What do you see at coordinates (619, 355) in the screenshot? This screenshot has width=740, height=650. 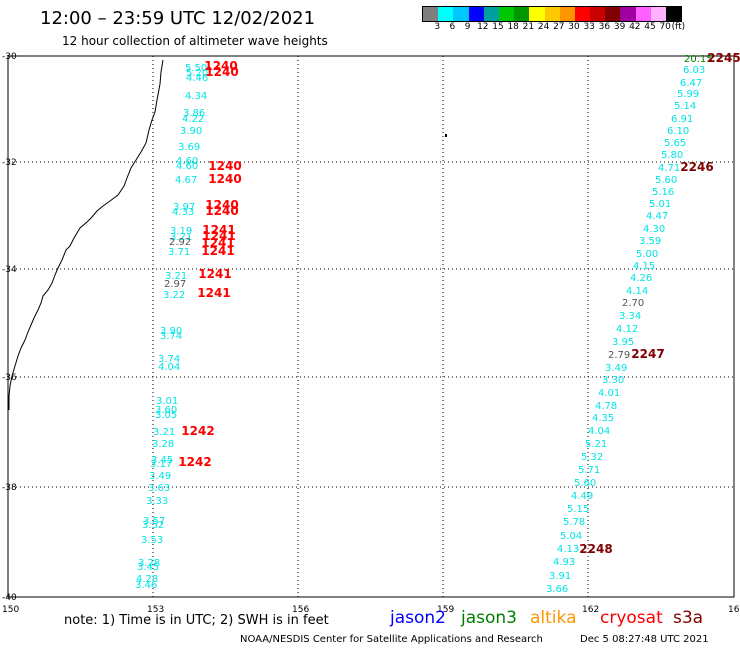 I see `wave-height-value: 2.79` at bounding box center [619, 355].